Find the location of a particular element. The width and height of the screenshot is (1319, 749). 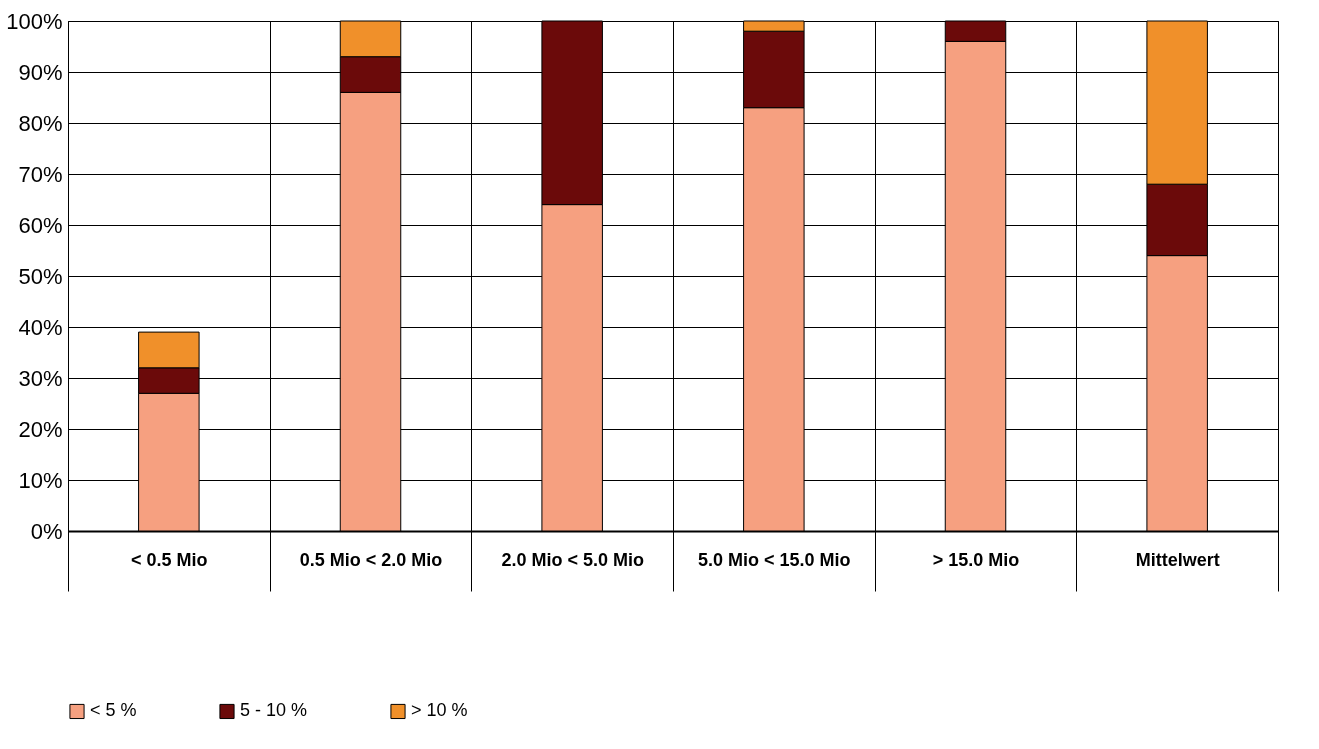

legend-label: < 5 % is located at coordinates (113, 710).